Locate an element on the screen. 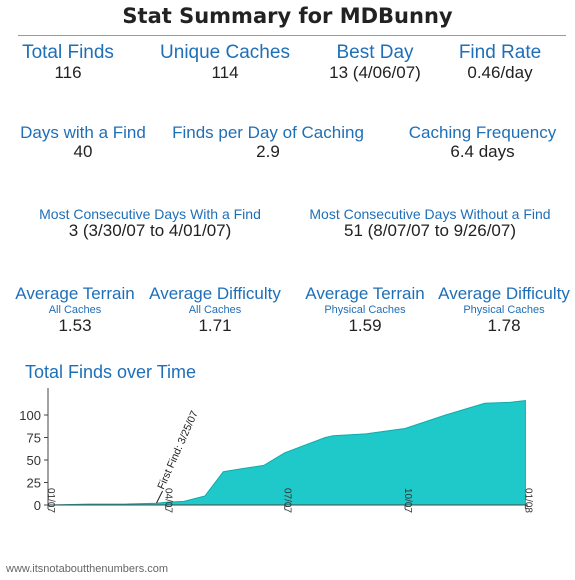 This screenshot has width=575, height=580. page-title: Stat Summary for MDBunny is located at coordinates (287, 16).